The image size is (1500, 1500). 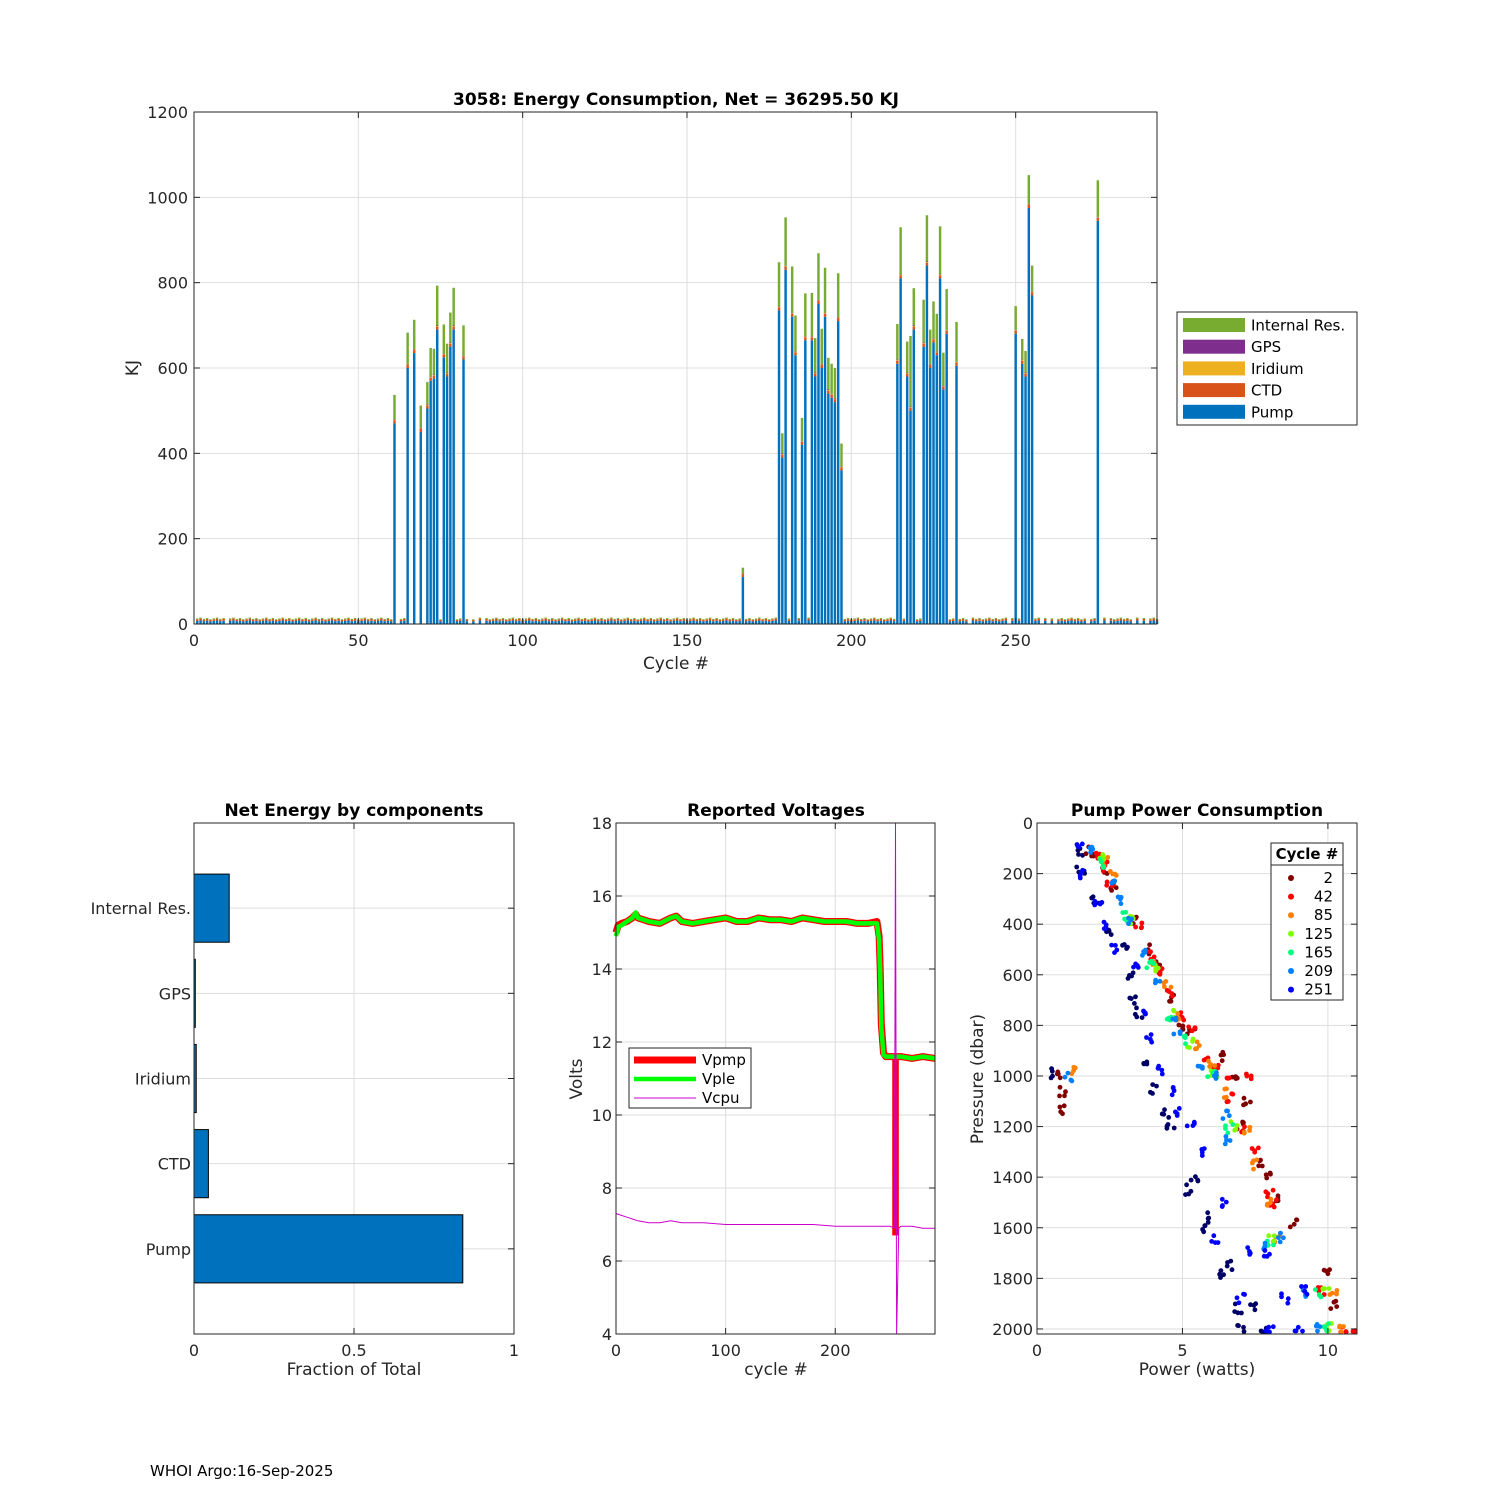 What do you see at coordinates (602, 823) in the screenshot?
I see `voltages-ytick-label: 18` at bounding box center [602, 823].